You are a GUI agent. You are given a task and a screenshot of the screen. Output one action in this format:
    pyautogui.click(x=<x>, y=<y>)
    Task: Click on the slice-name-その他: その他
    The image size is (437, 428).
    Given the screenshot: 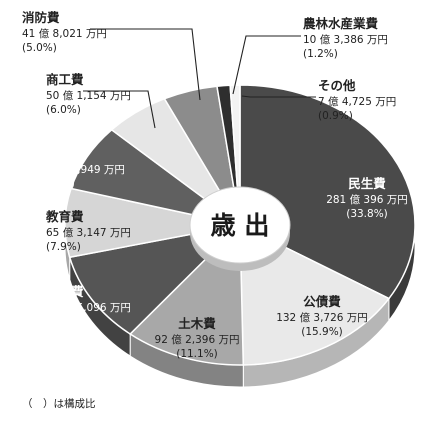 What is the action you would take?
    pyautogui.click(x=337, y=85)
    